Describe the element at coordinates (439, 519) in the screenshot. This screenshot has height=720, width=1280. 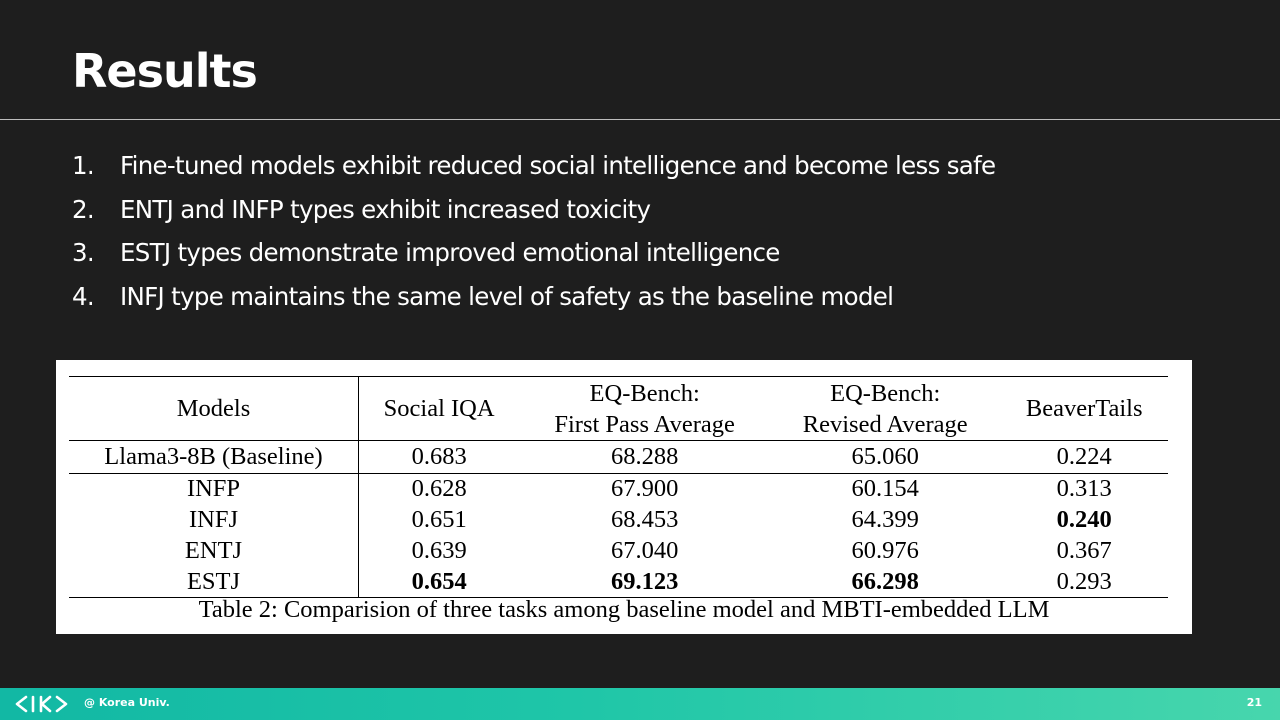
I see `cell-social-iqa: 0.651` at that location.